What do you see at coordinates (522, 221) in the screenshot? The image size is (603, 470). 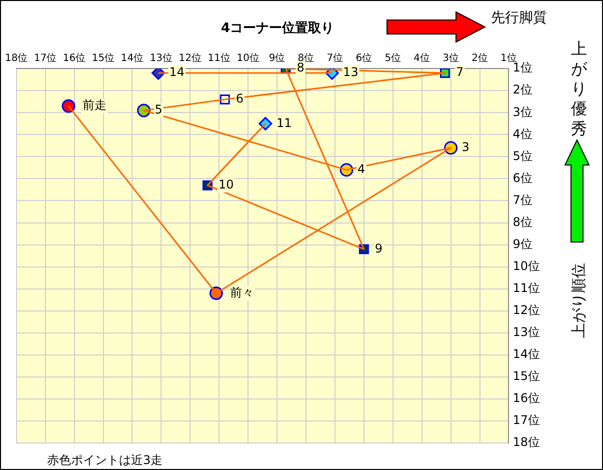 I see `y-tick-label: 8位` at bounding box center [522, 221].